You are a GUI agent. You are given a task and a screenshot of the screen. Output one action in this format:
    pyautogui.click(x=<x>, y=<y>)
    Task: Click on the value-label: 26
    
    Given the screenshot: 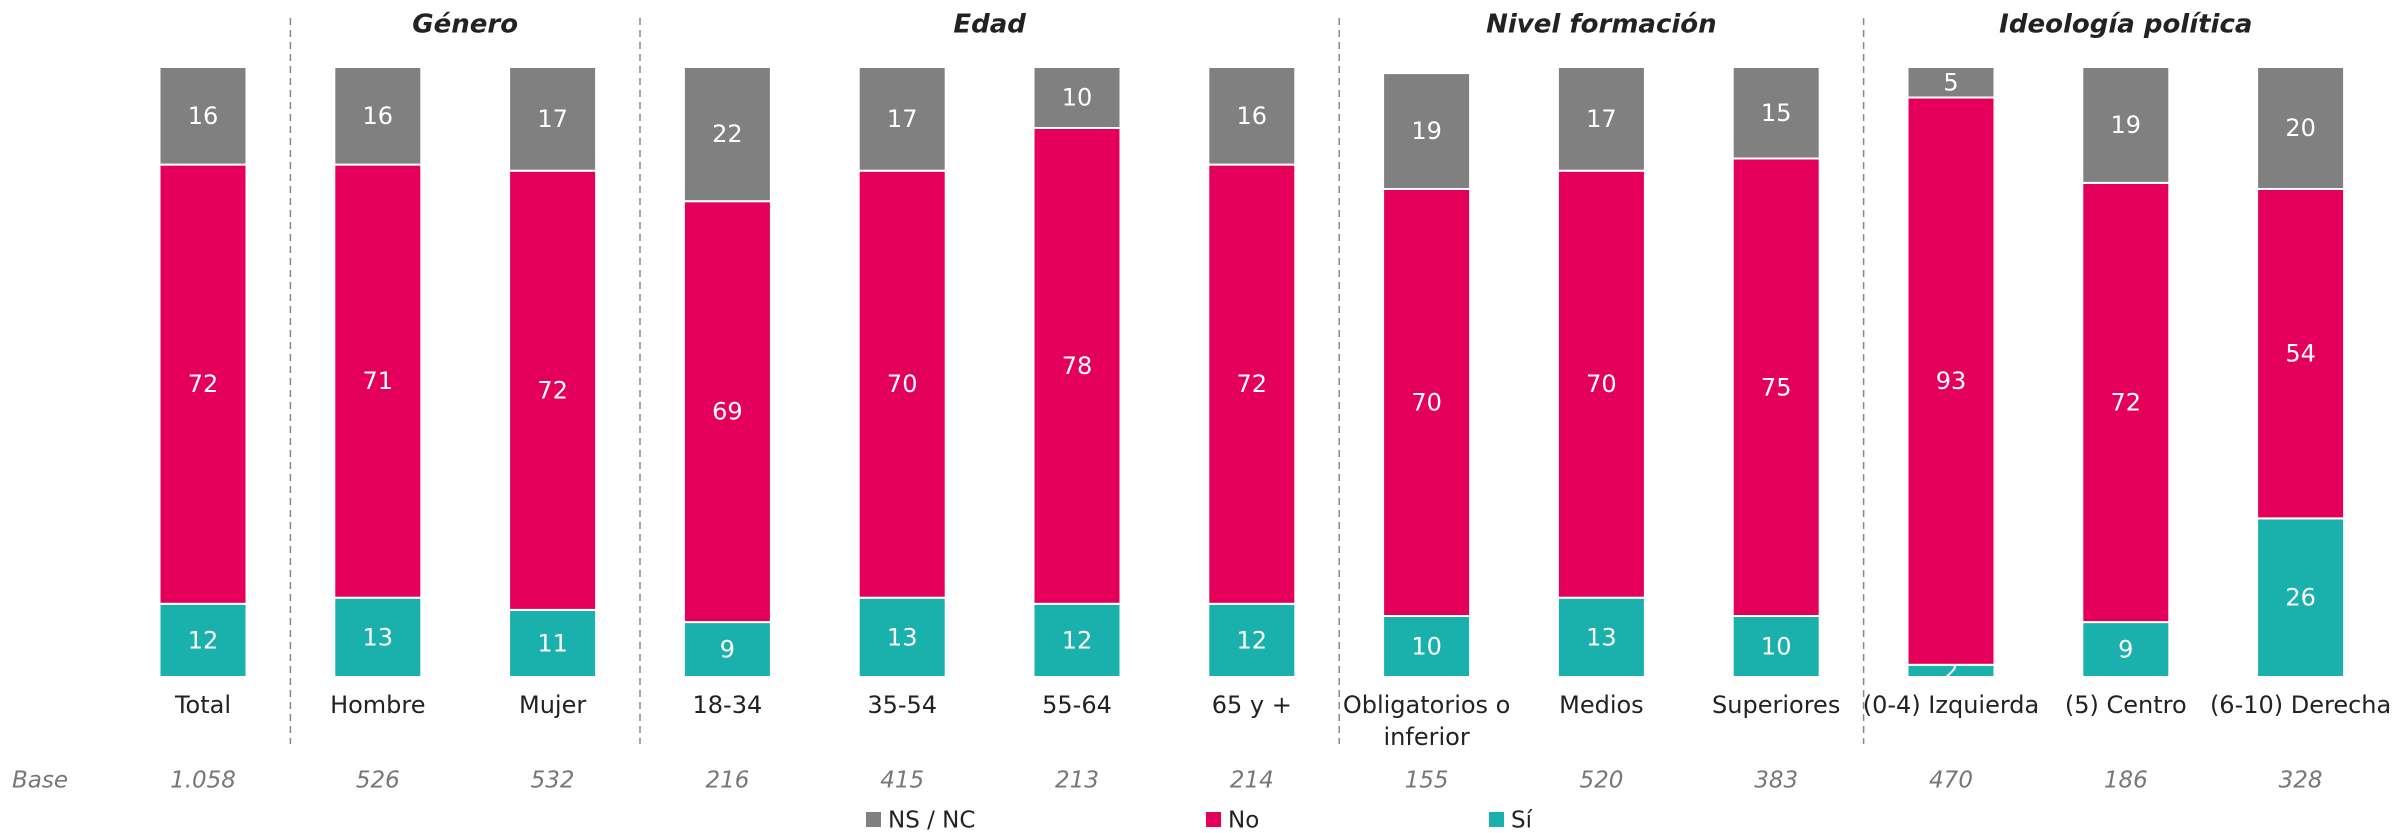 What is the action you would take?
    pyautogui.click(x=2300, y=598)
    